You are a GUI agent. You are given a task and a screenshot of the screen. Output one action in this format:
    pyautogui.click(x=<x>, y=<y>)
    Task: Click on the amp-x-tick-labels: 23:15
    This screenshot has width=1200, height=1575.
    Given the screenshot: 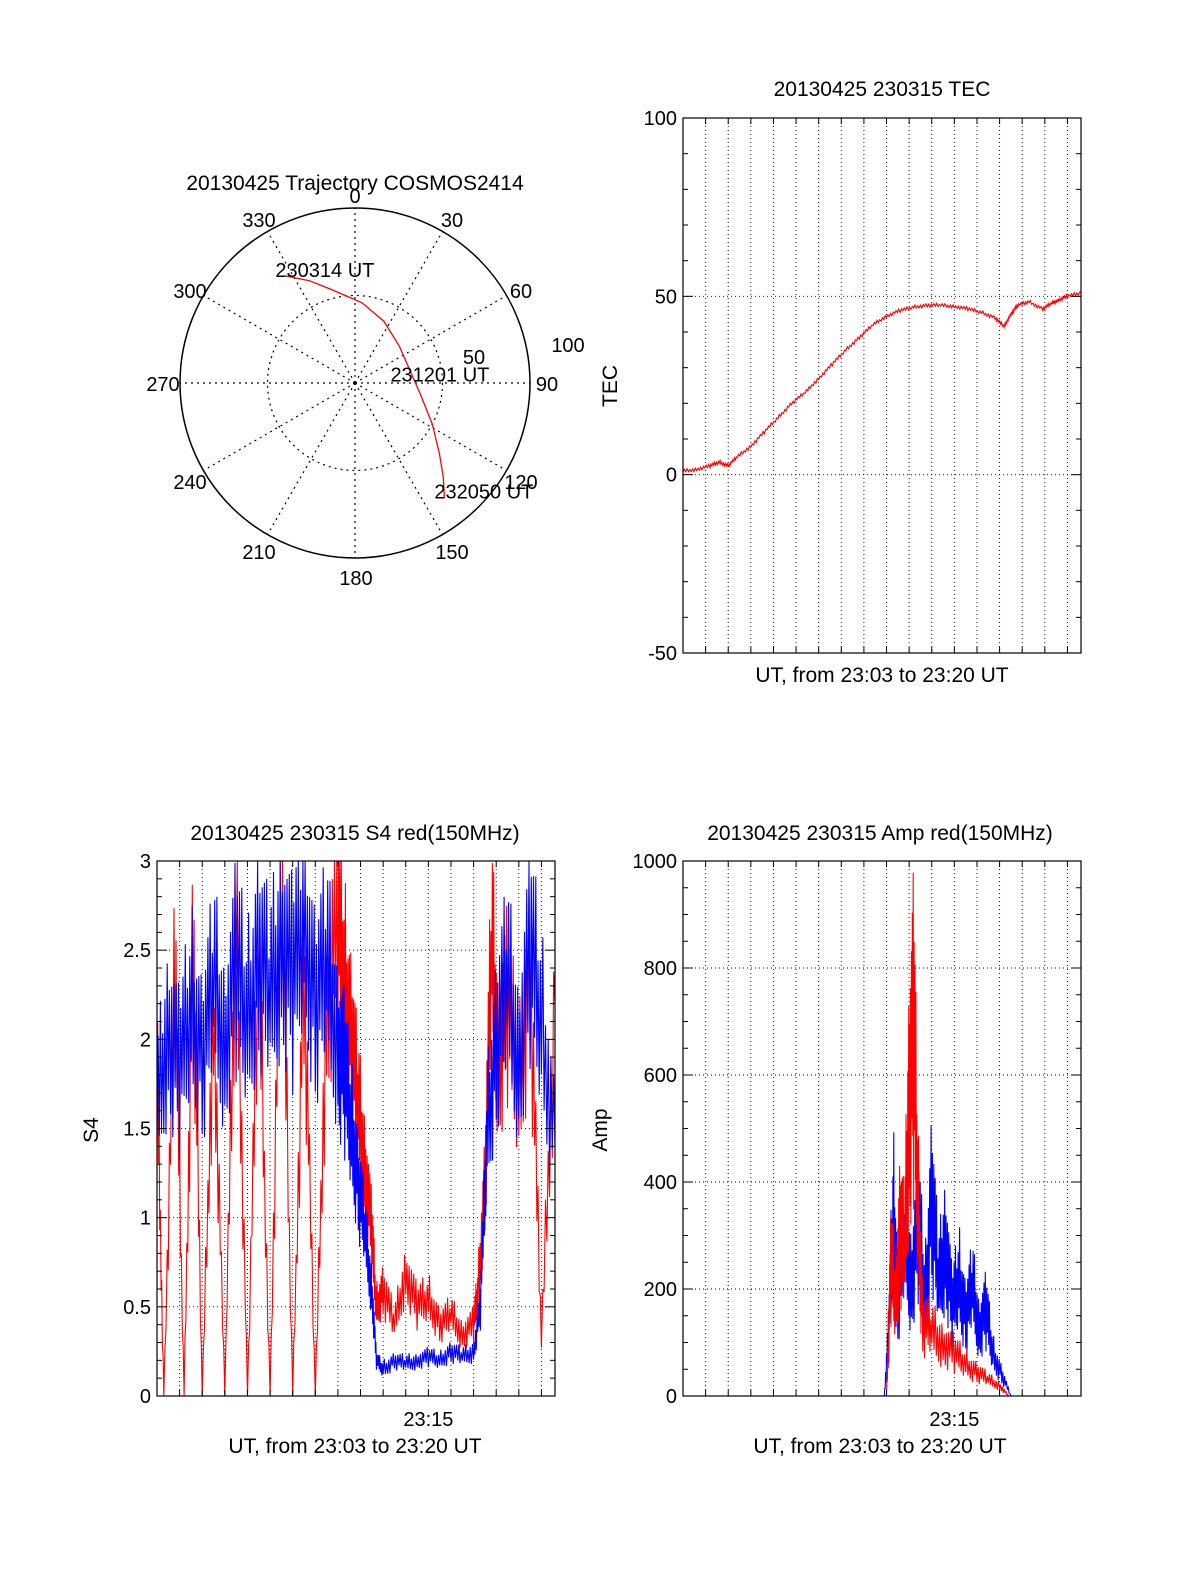 What is the action you would take?
    pyautogui.click(x=954, y=1420)
    